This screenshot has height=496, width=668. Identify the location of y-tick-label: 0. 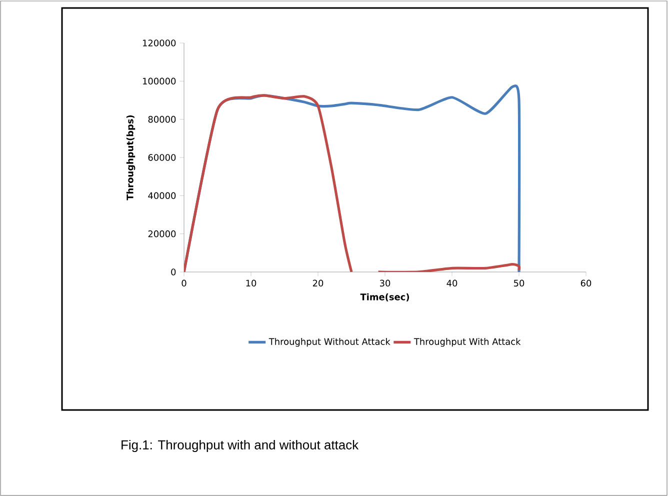
(173, 272).